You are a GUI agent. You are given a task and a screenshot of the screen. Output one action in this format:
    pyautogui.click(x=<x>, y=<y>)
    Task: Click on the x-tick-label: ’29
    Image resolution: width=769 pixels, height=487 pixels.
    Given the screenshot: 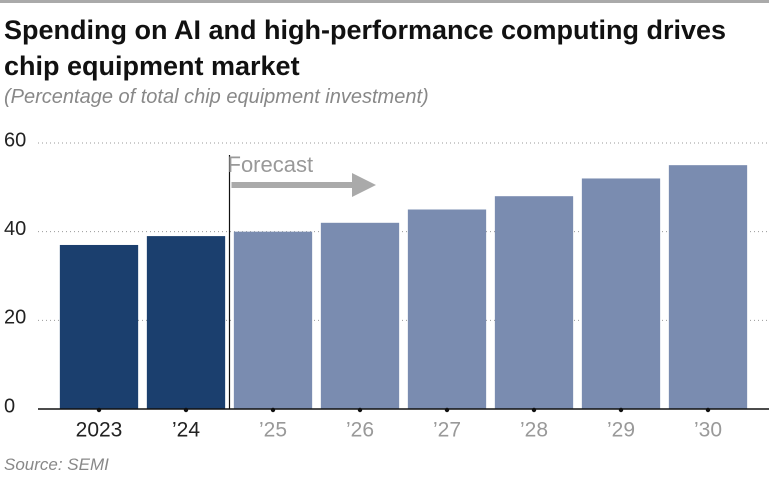 What is the action you would take?
    pyautogui.click(x=621, y=430)
    